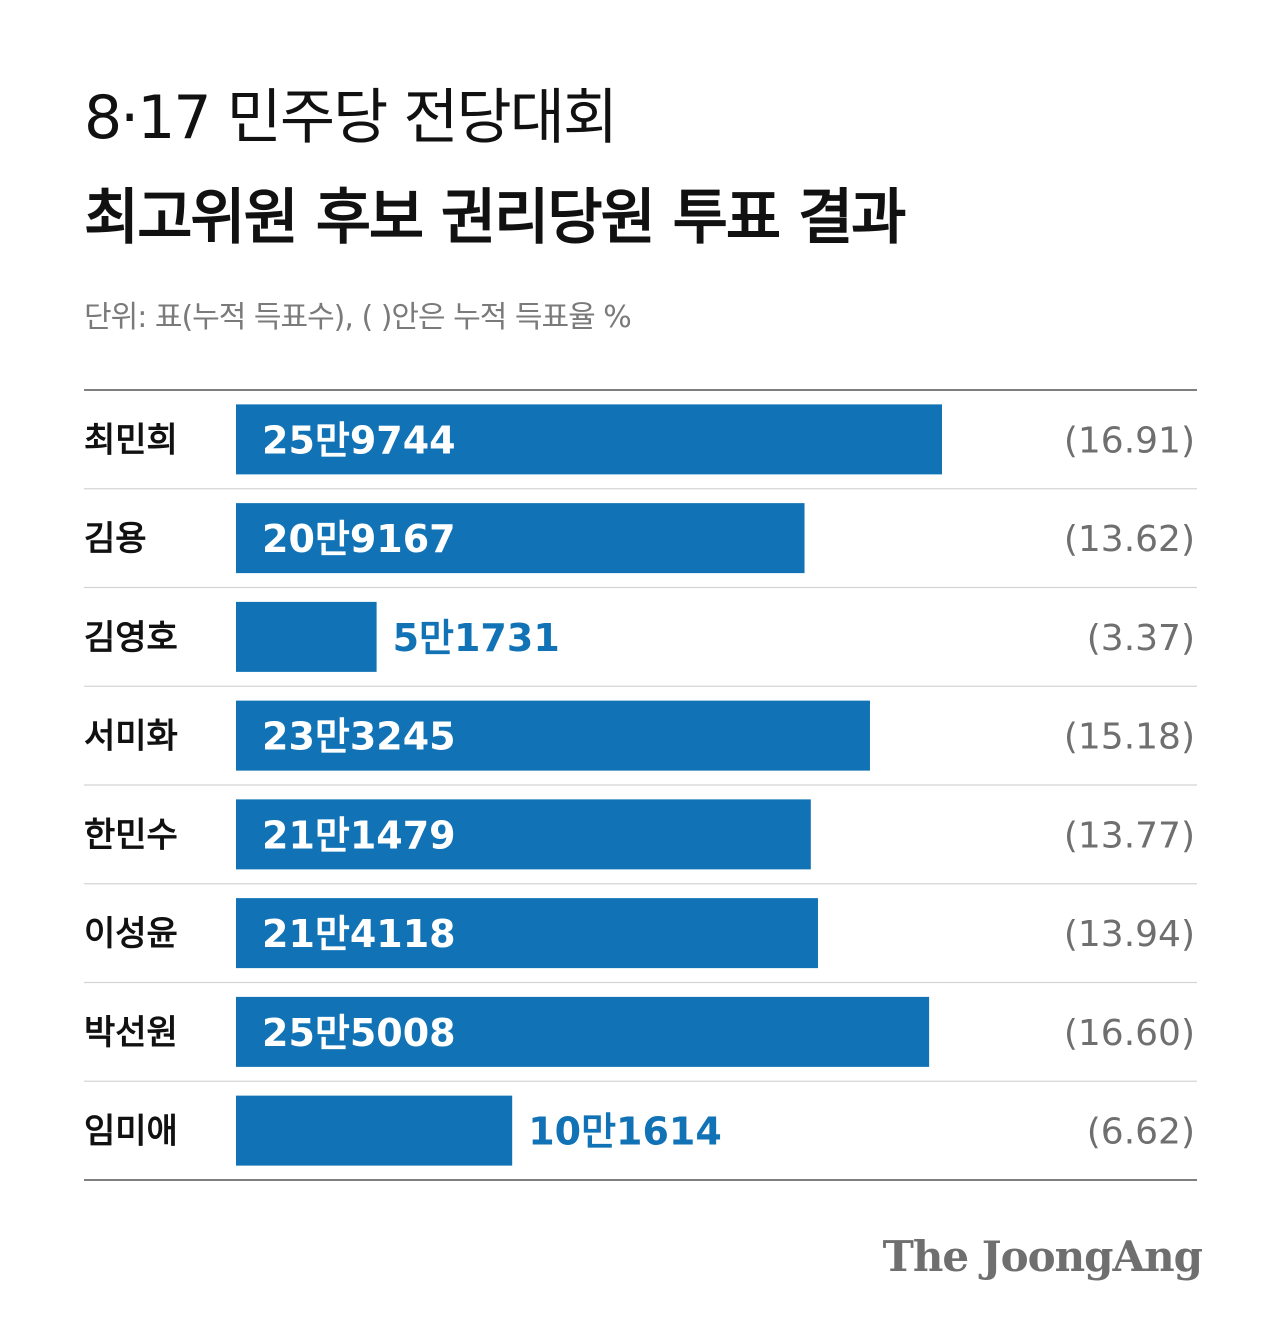 This screenshot has width=1280, height=1336. What do you see at coordinates (1129, 440) in the screenshot?
I see `percent-label: (16.91)` at bounding box center [1129, 440].